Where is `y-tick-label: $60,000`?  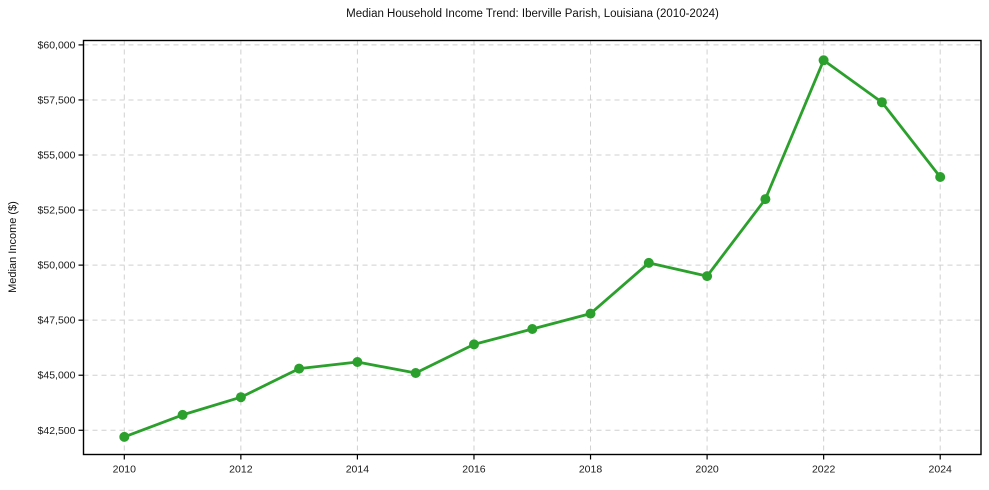
y-tick-label: $60,000 is located at coordinates (57, 45).